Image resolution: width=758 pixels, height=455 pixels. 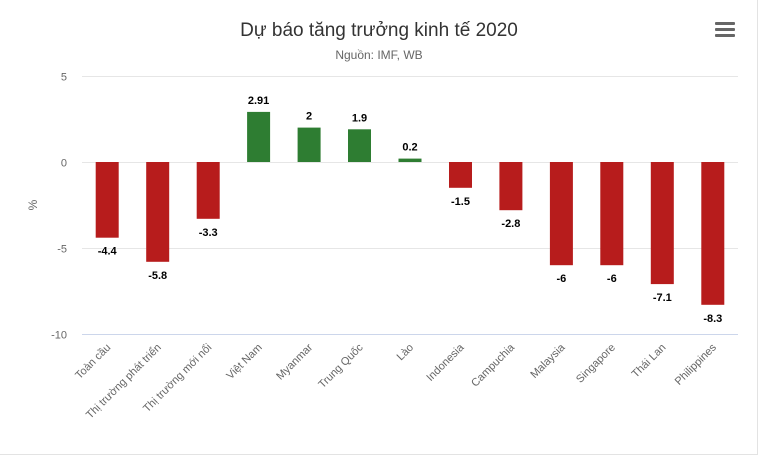 What do you see at coordinates (696, 364) in the screenshot?
I see `x-tick-label: Philippines` at bounding box center [696, 364].